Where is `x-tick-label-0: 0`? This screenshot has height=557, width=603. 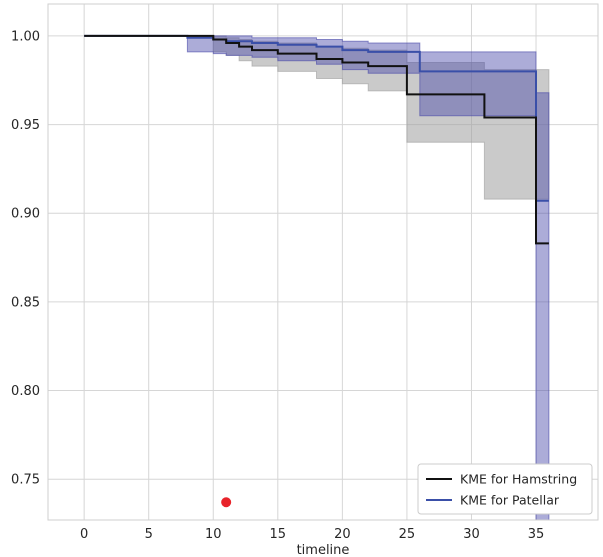 x-tick-label-0: 0 is located at coordinates (84, 534).